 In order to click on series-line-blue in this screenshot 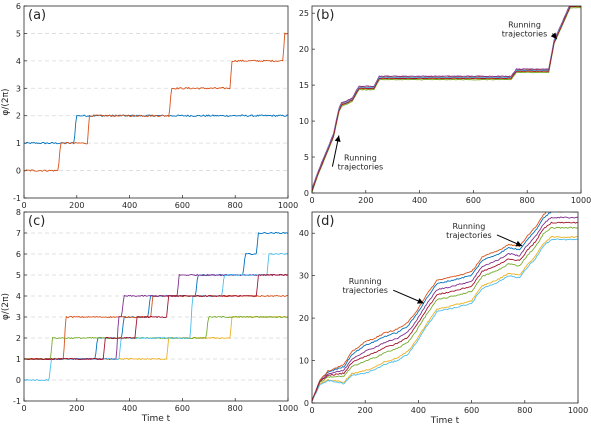, I will do `click(156, 129)`.